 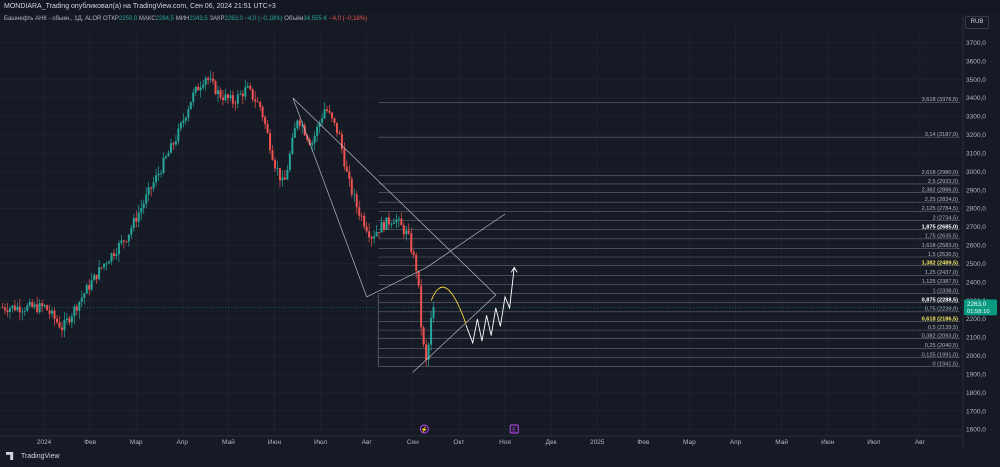 What do you see at coordinates (233, 19) in the screenshot?
I see `close-value: 2263,0` at bounding box center [233, 19].